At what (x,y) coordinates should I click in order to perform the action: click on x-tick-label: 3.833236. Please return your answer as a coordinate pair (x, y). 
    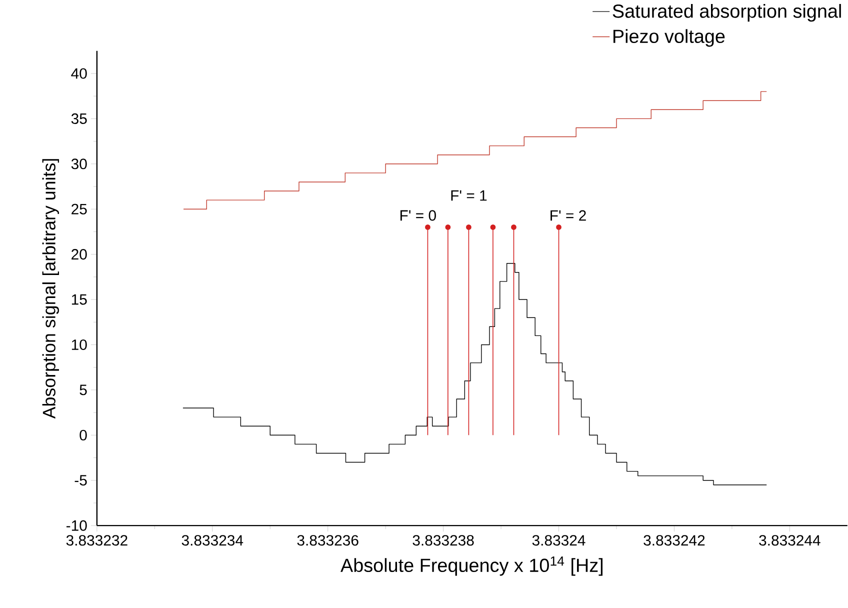
    Looking at the image, I should click on (327, 540).